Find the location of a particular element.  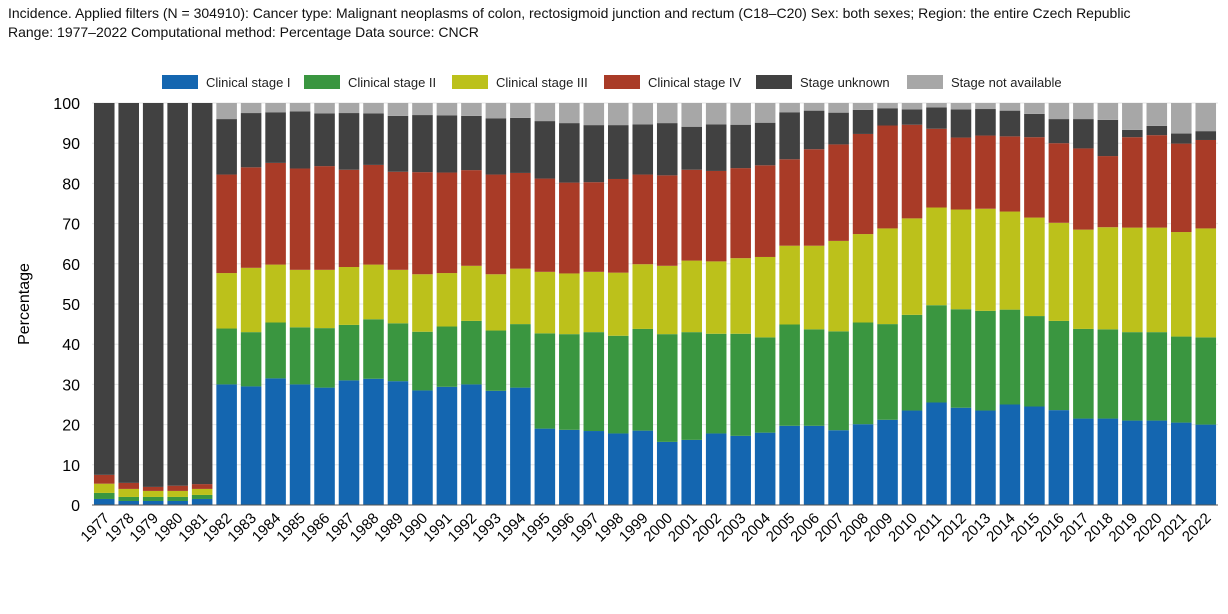

legend-label: Clinical stage IV is located at coordinates (695, 82).